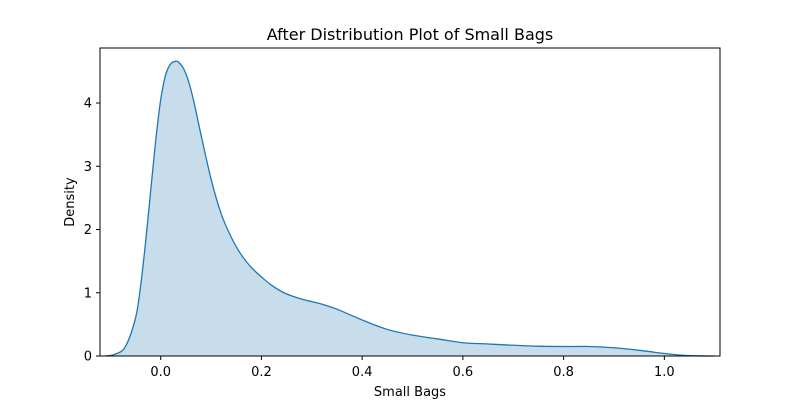 The height and width of the screenshot is (400, 800). Describe the element at coordinates (362, 372) in the screenshot. I see `x-tick-label: 0.4` at that location.